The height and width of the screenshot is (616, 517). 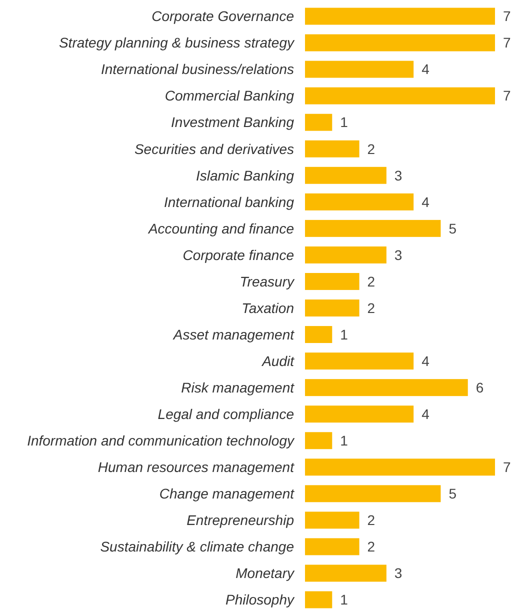 I want to click on y-tick-label: Treasury, so click(x=267, y=281).